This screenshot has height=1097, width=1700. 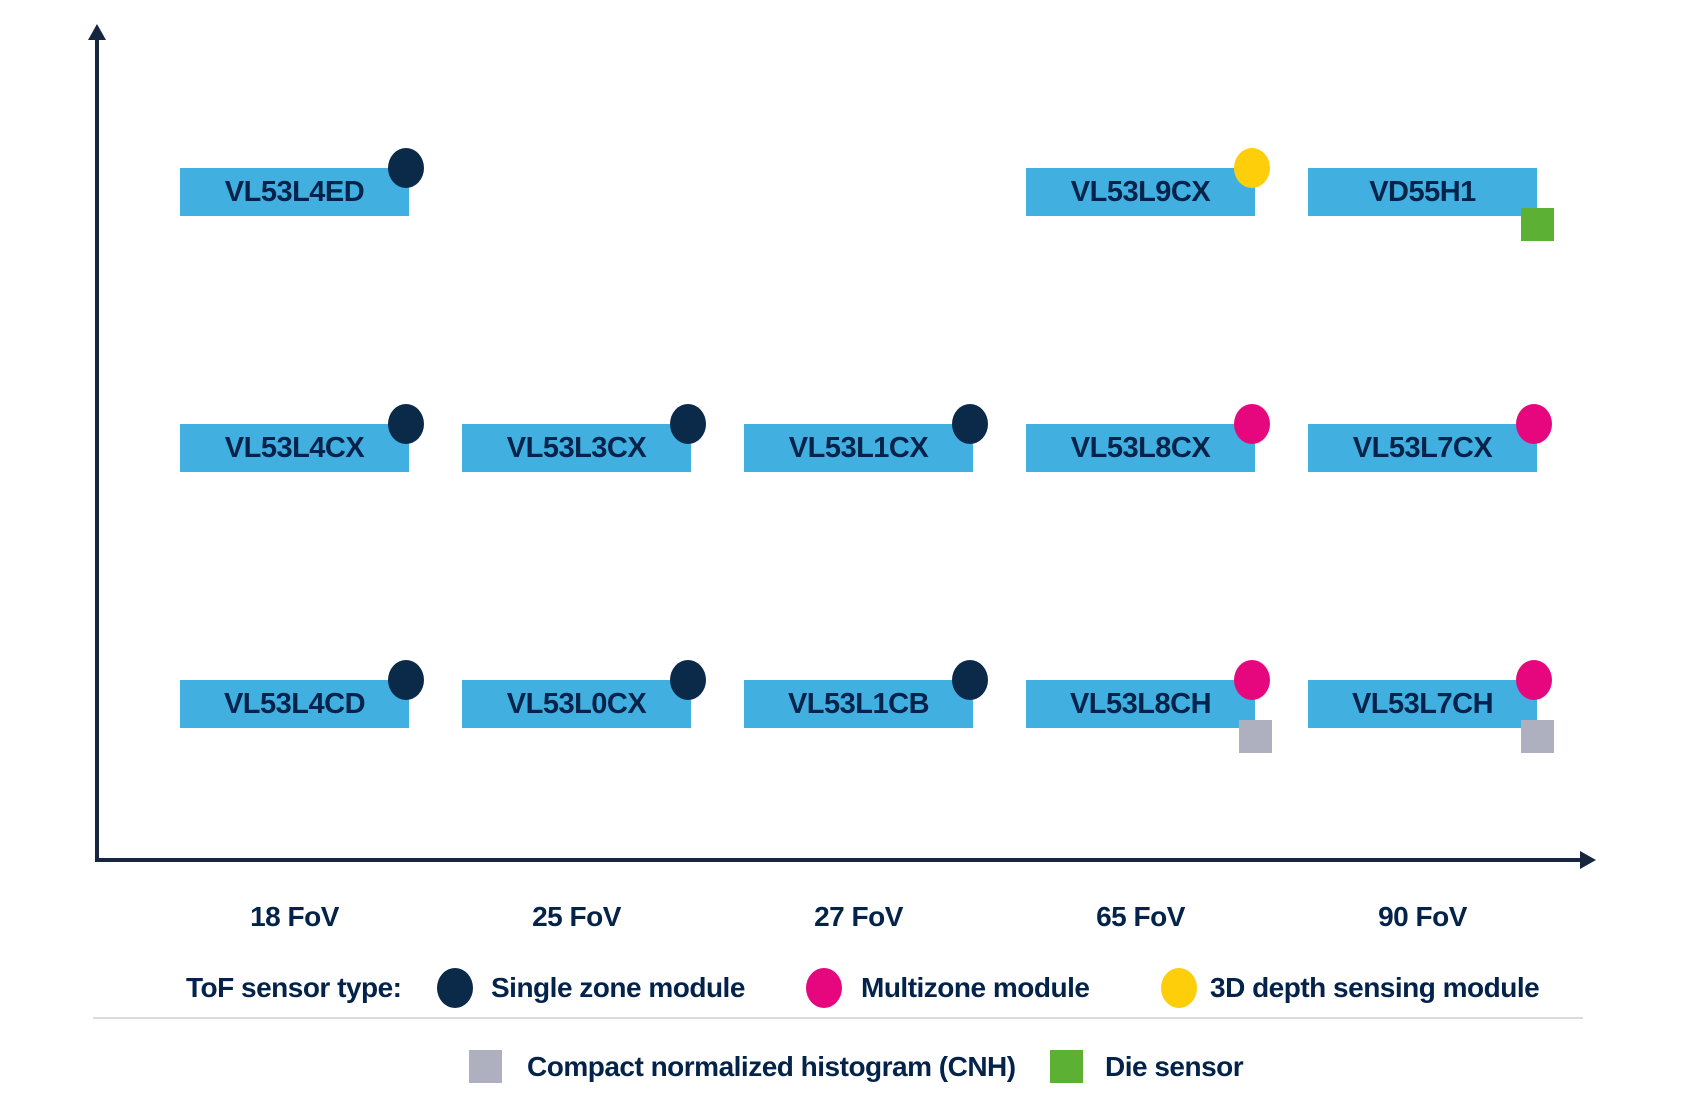 What do you see at coordinates (1140, 704) in the screenshot?
I see `product-label: VL53L8CH` at bounding box center [1140, 704].